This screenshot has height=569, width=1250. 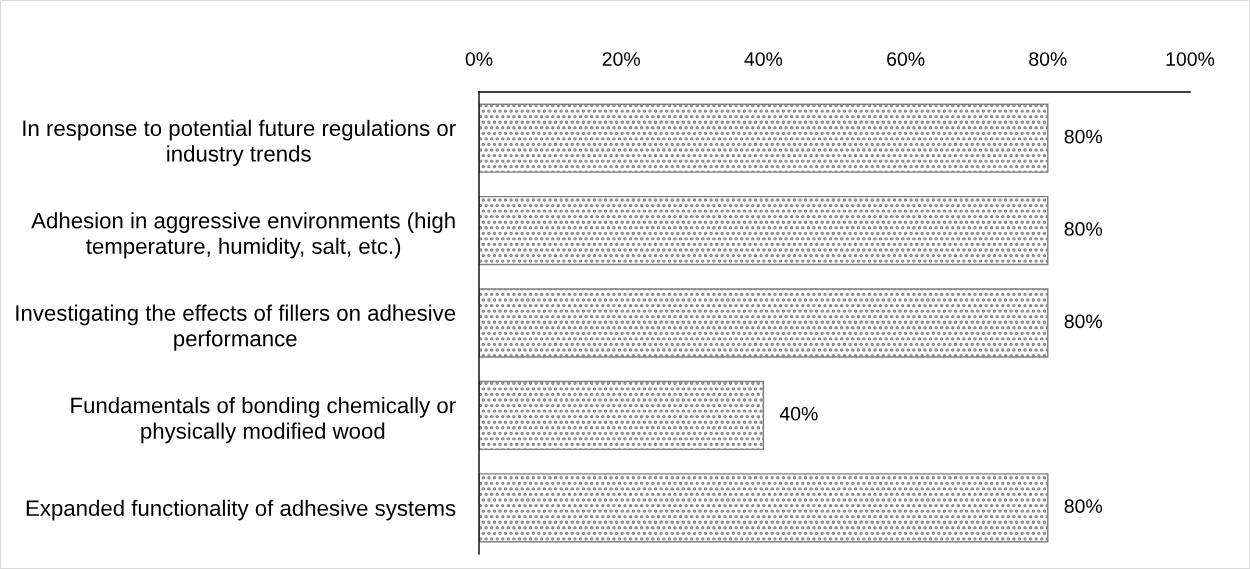 What do you see at coordinates (239, 143) in the screenshot?
I see `y-tick-label: In response to potential future regulations or industry trends` at bounding box center [239, 143].